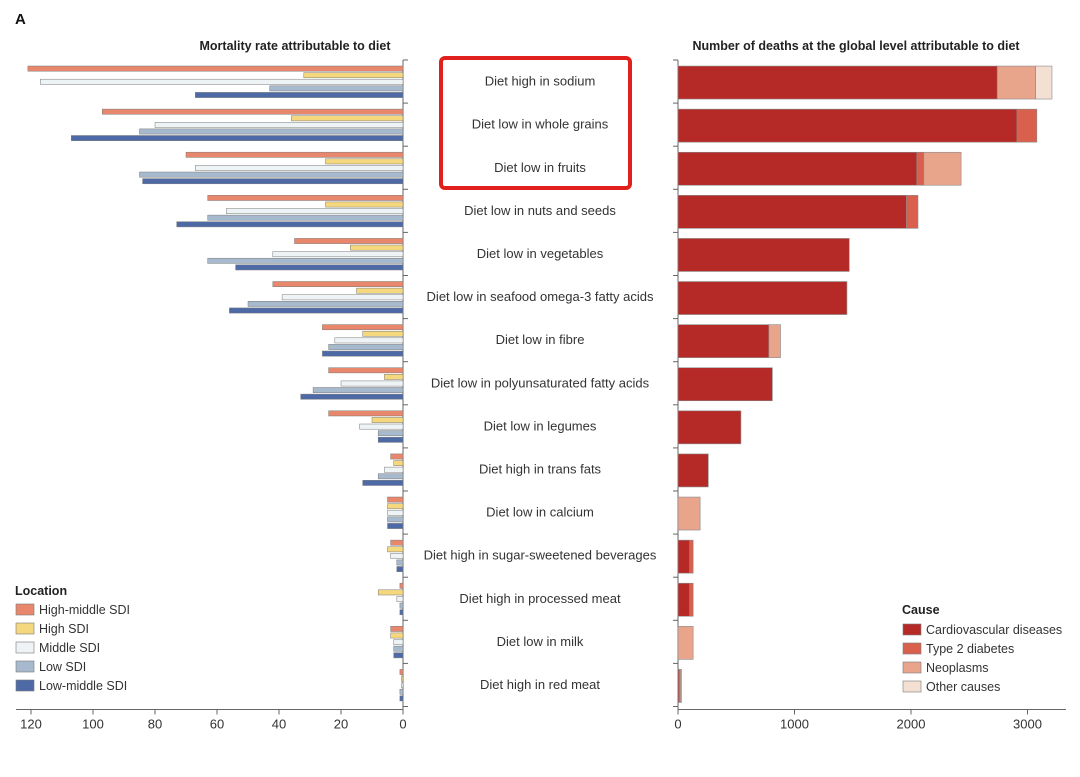 This screenshot has width=1080, height=777. Describe the element at coordinates (792, 212) in the screenshot. I see `bar-cardiovascular-diseases-diet-low-in-nuts-and-seeds` at that location.